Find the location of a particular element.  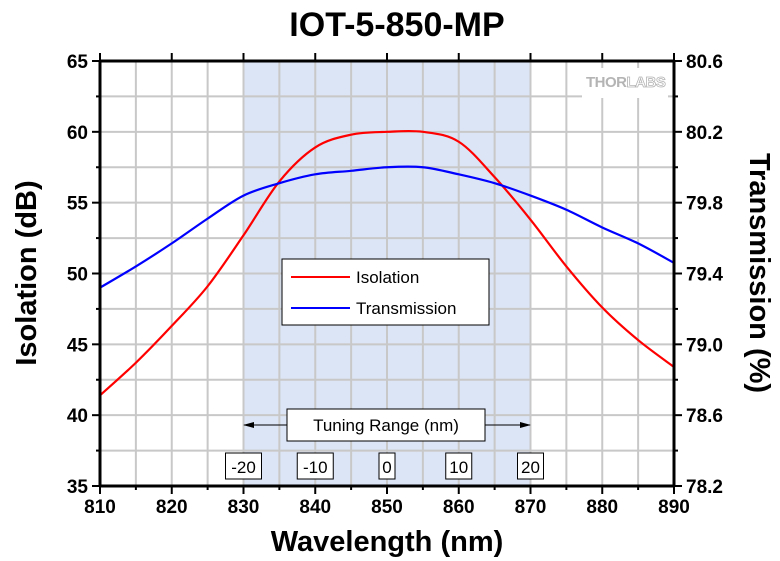

y2-axis-label: Transmission (%) is located at coordinates (759, 273).